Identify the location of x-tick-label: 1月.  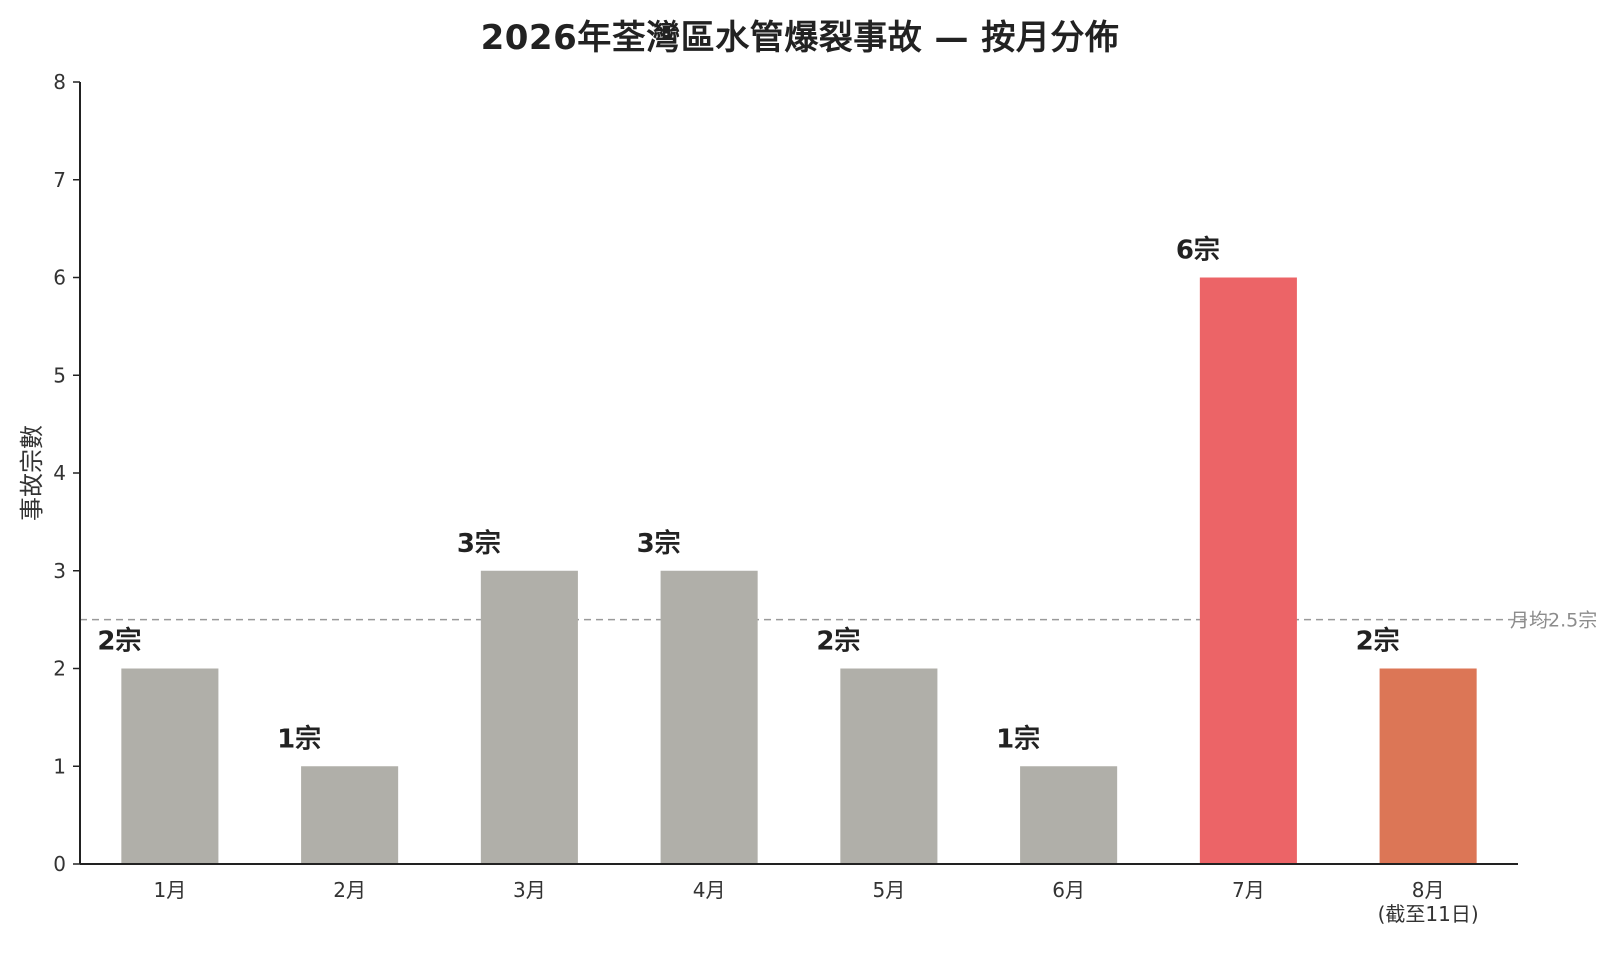
(170, 890).